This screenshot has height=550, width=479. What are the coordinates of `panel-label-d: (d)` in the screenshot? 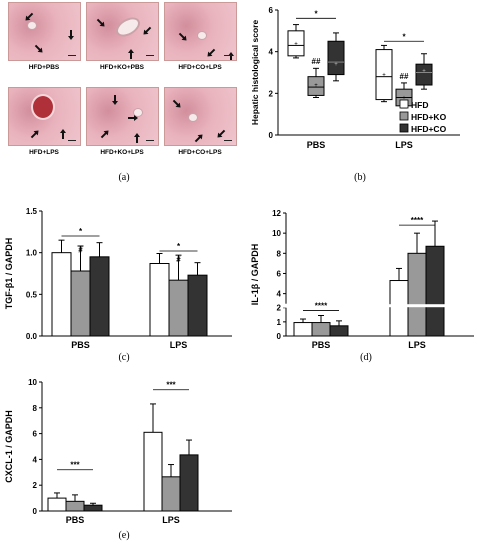 It's located at (366, 357).